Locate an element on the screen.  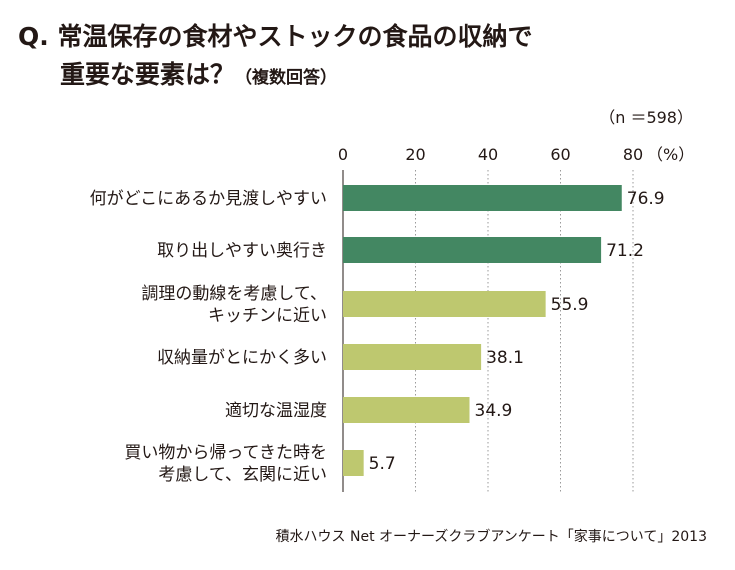
data-label: 5.7 is located at coordinates (382, 464).